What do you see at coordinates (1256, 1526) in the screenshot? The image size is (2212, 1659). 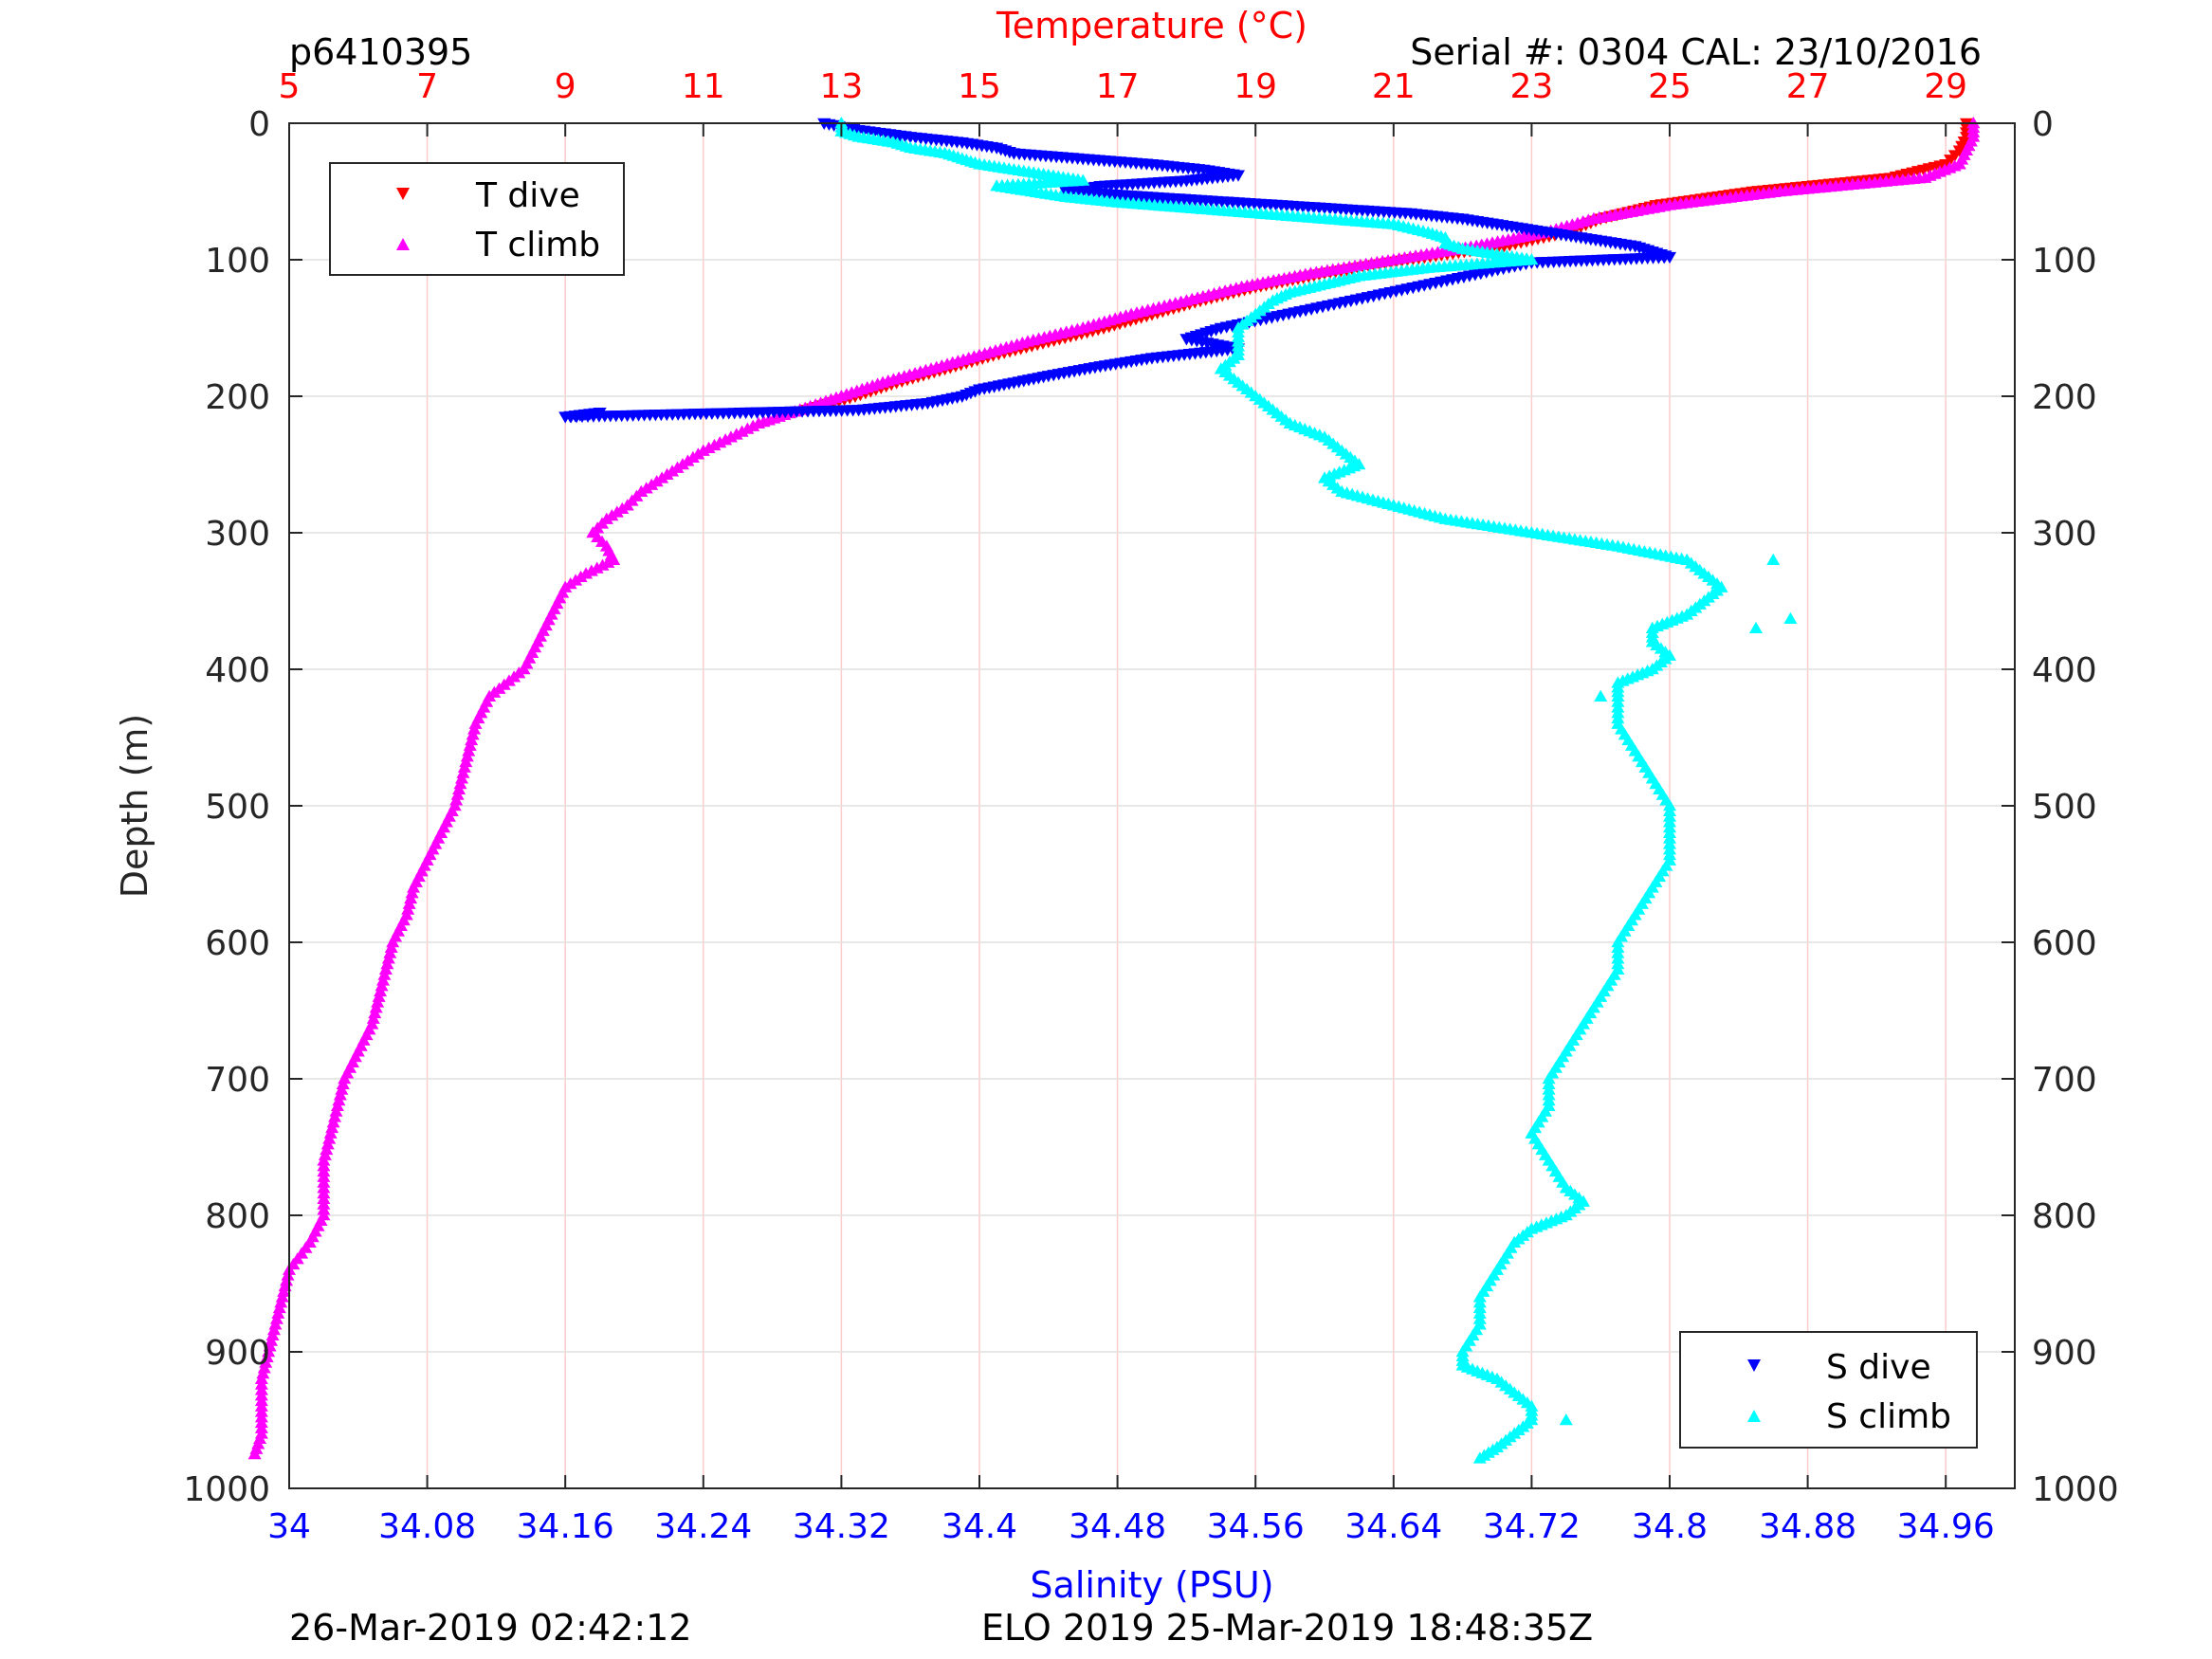 I see `sal-tick-label: 34.56` at bounding box center [1256, 1526].